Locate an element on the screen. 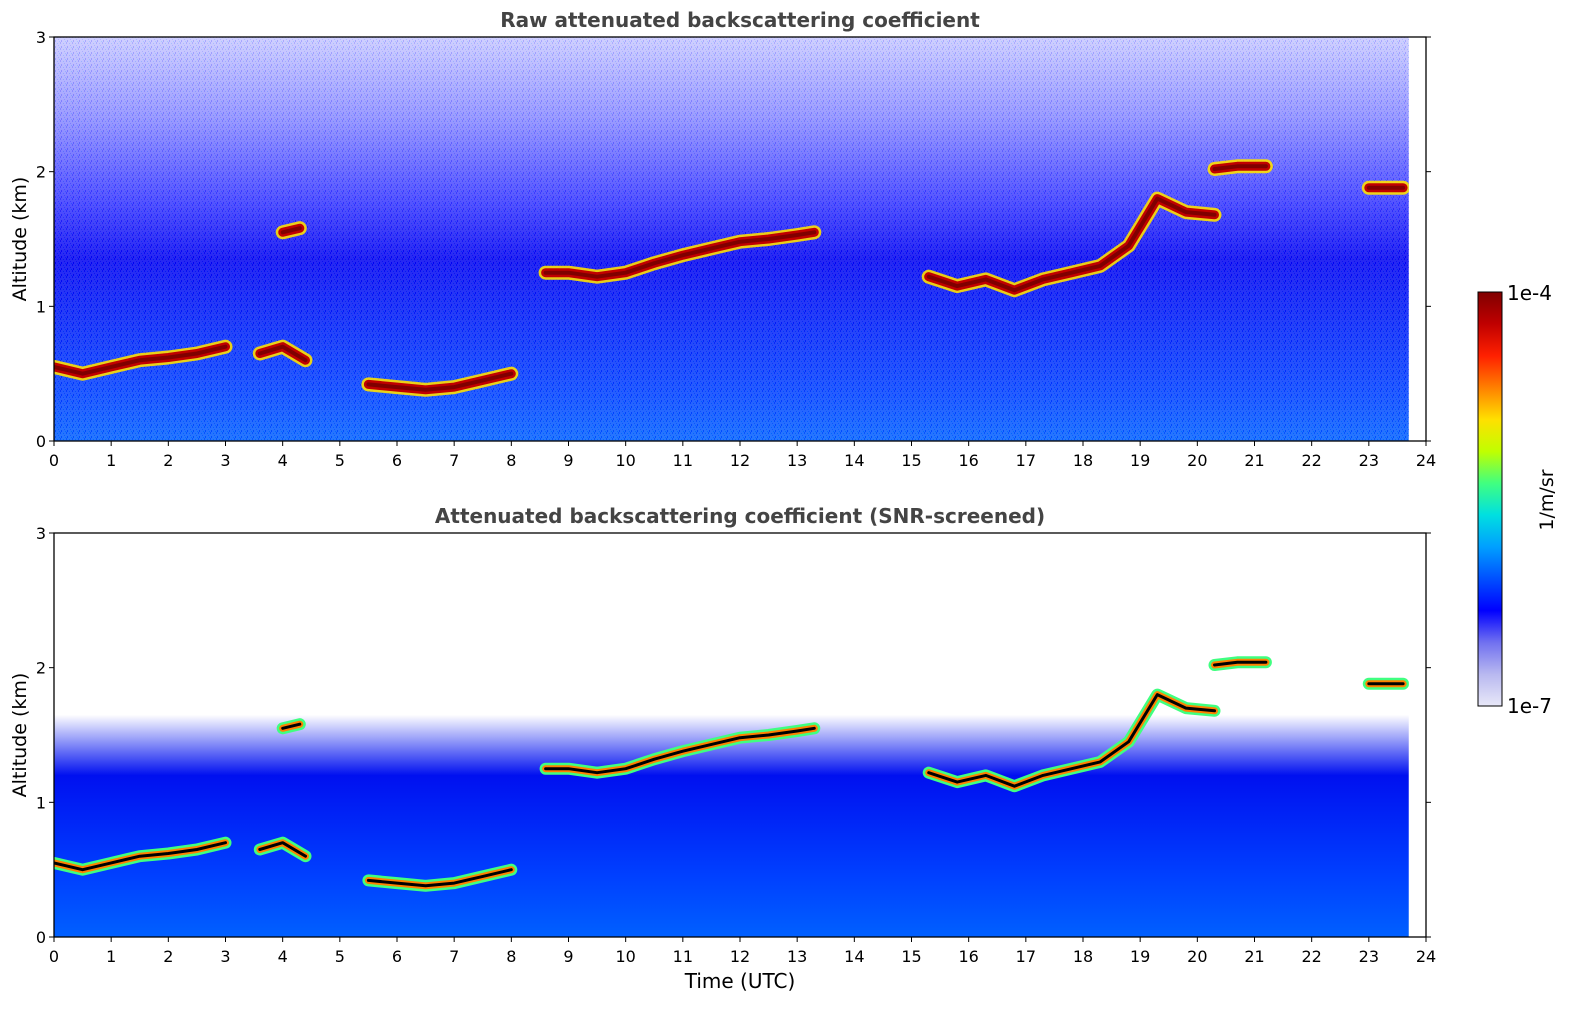  colorbar-max-label: 1e-4 is located at coordinates (1529, 293).